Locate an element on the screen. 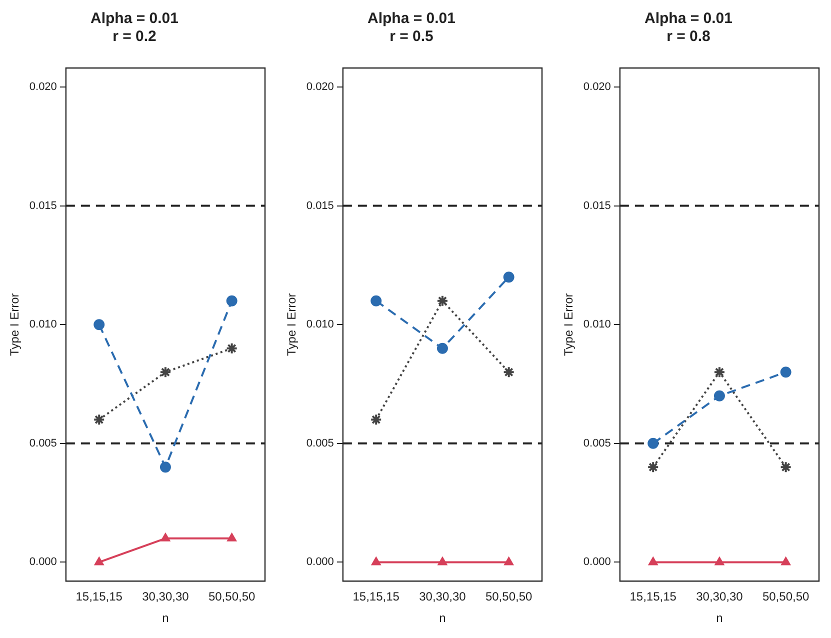 The height and width of the screenshot is (638, 831). chart-subtitle: r = 0.5 is located at coordinates (412, 37).